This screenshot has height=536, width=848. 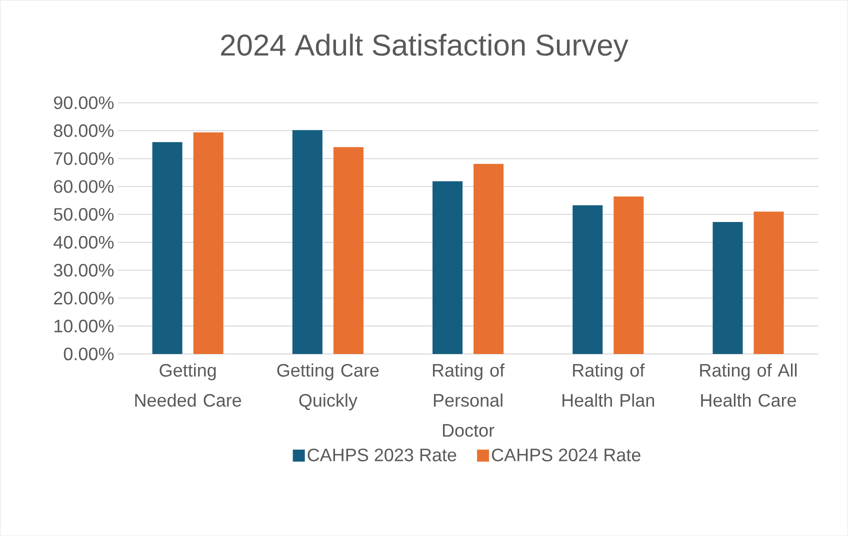 I want to click on y-tick-label: 0.00%, so click(x=89, y=354).